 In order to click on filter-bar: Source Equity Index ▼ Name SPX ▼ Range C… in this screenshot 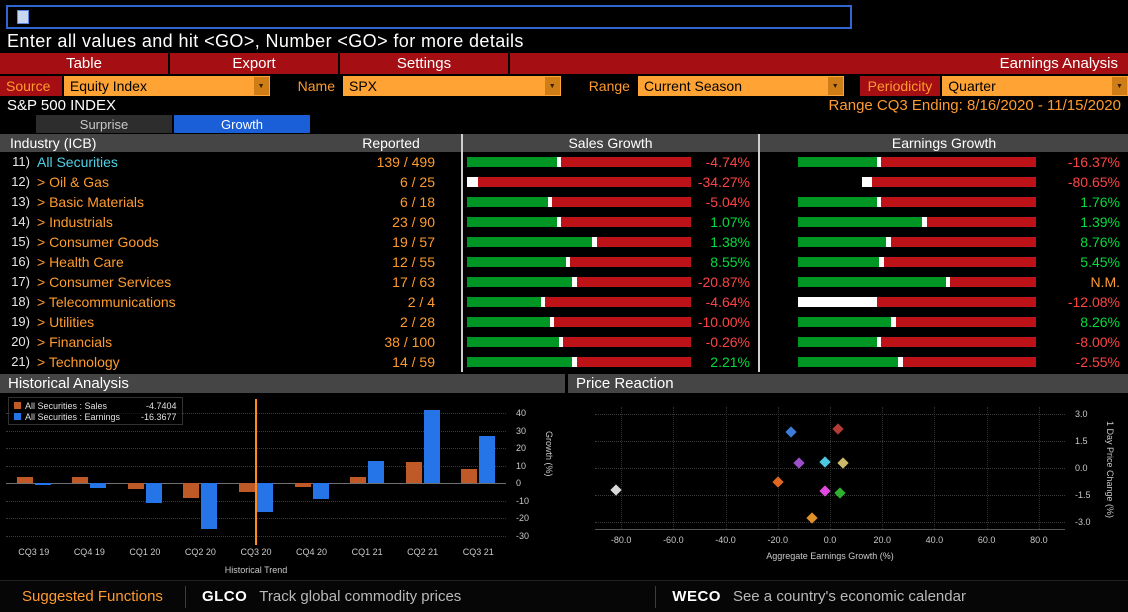, I will do `click(564, 86)`.